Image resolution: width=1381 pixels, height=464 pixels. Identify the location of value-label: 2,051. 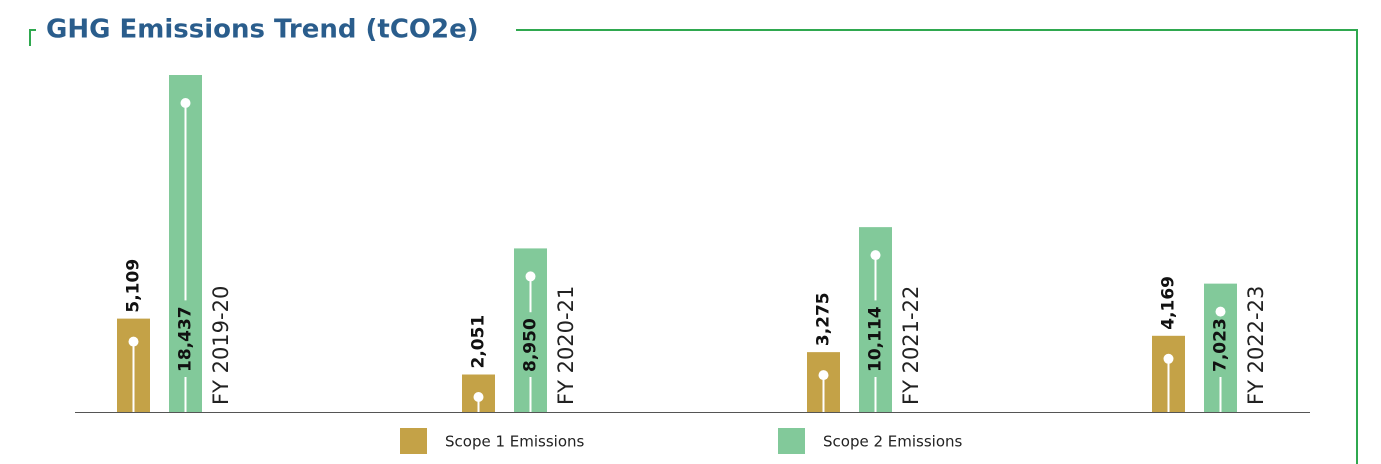
(479, 342).